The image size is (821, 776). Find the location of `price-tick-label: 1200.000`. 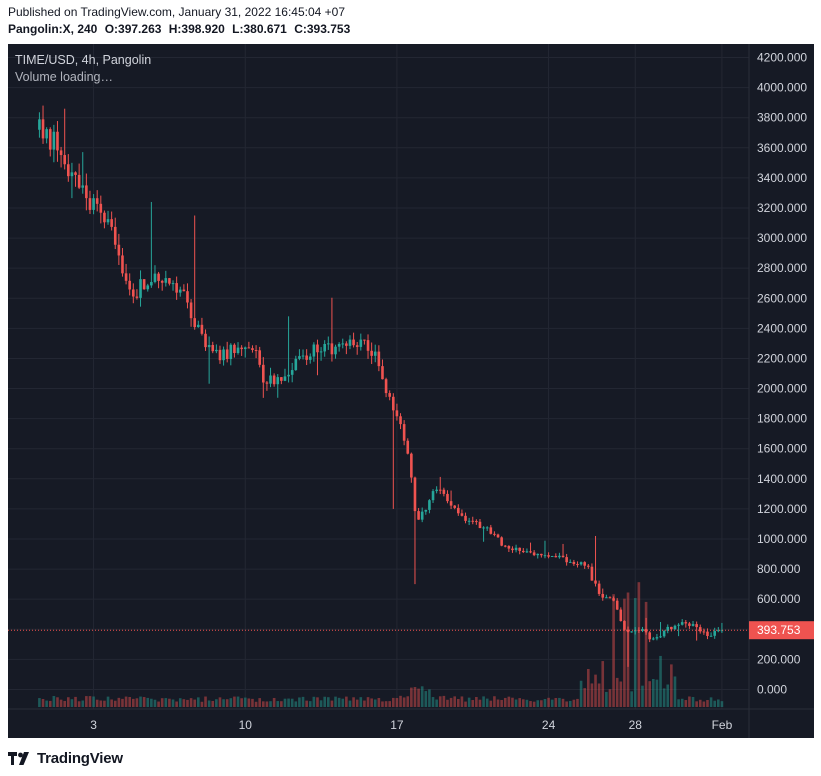

price-tick-label: 1200.000 is located at coordinates (782, 509).